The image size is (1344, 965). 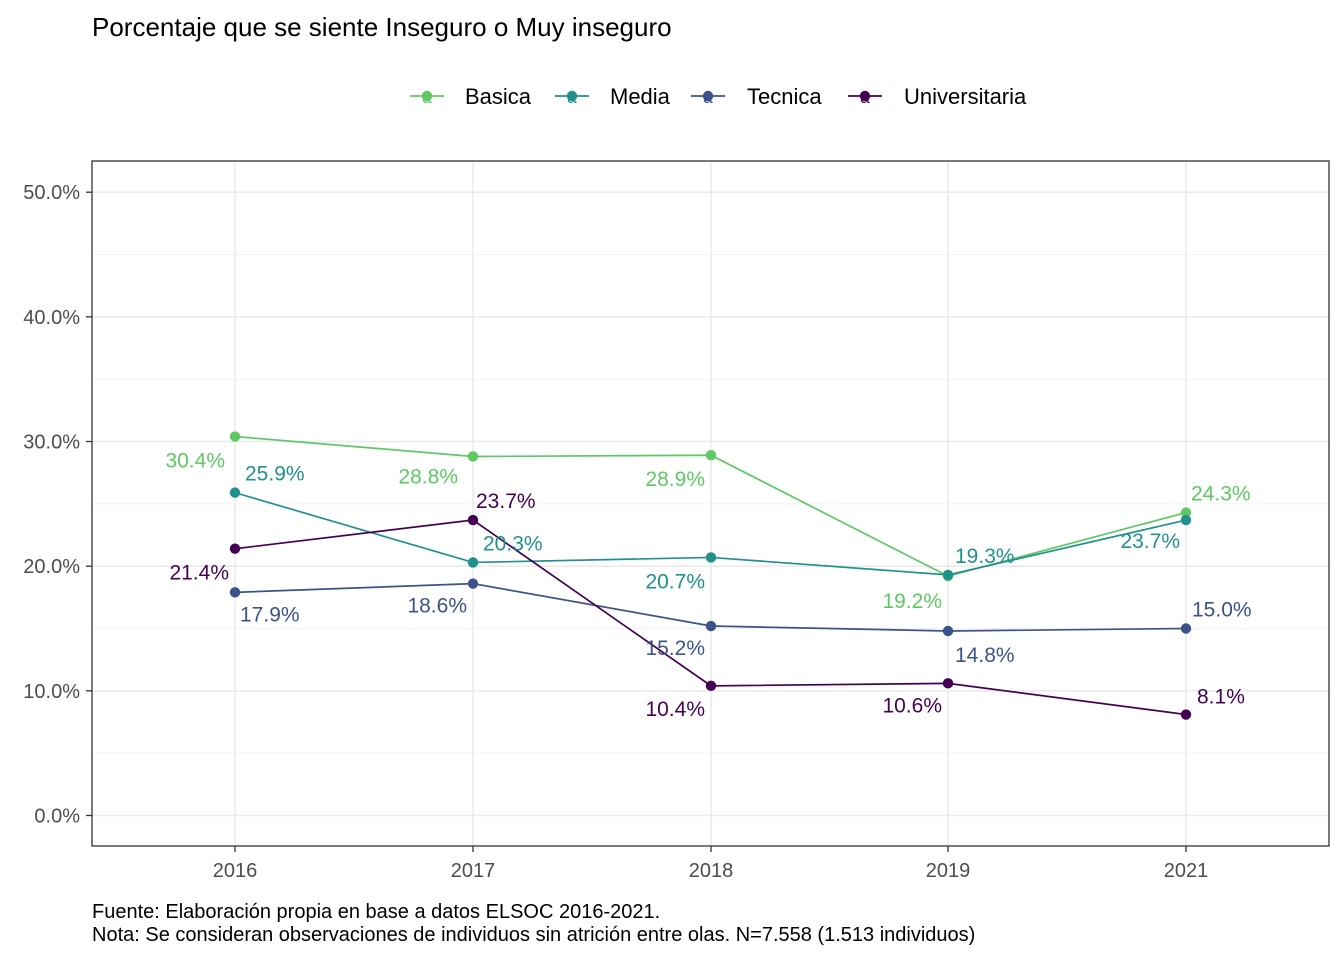 I want to click on y-tick-label: 0.0%, so click(x=57, y=817).